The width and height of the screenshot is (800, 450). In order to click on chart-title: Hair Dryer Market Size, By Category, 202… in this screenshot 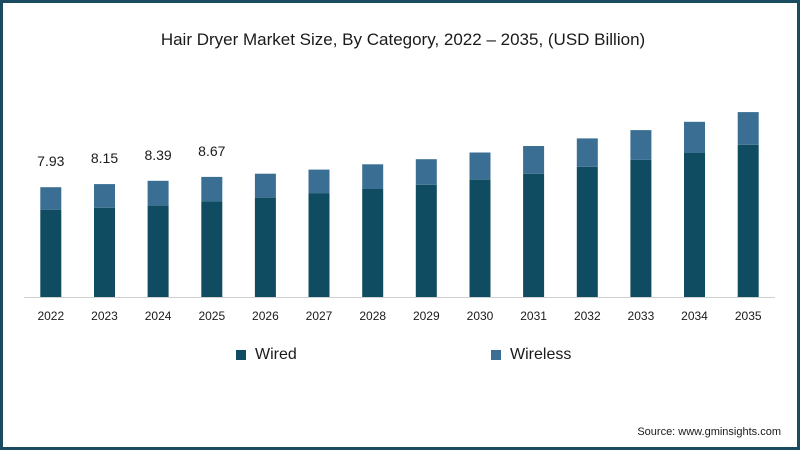, I will do `click(403, 39)`.